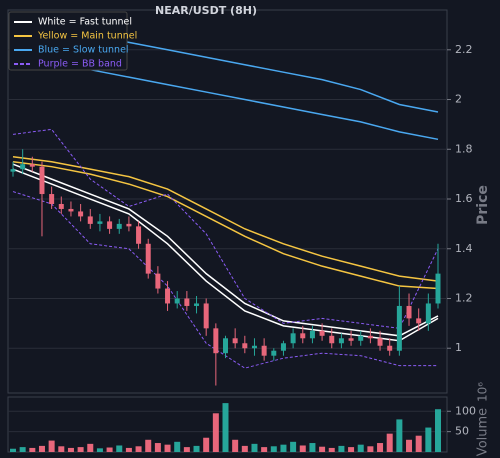  I want to click on legend-label: Purple = BB band, so click(80, 64).